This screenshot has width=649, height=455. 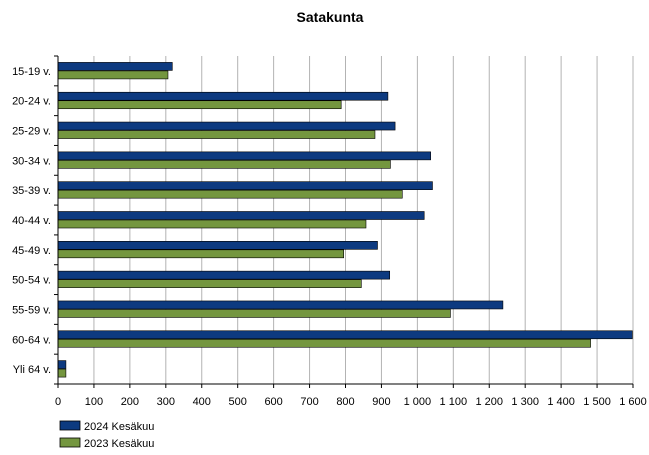 What do you see at coordinates (31, 102) in the screenshot?
I see `y-category-label: 20-24 v.` at bounding box center [31, 102].